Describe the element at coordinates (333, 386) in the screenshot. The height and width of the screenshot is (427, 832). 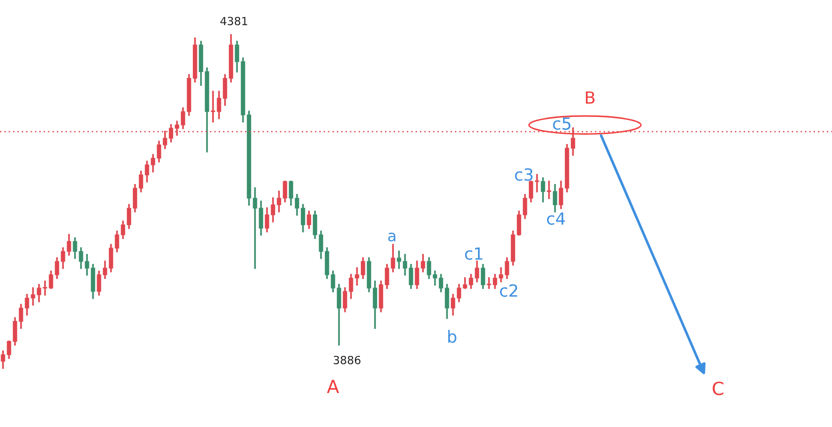
I see `text: A` at that location.